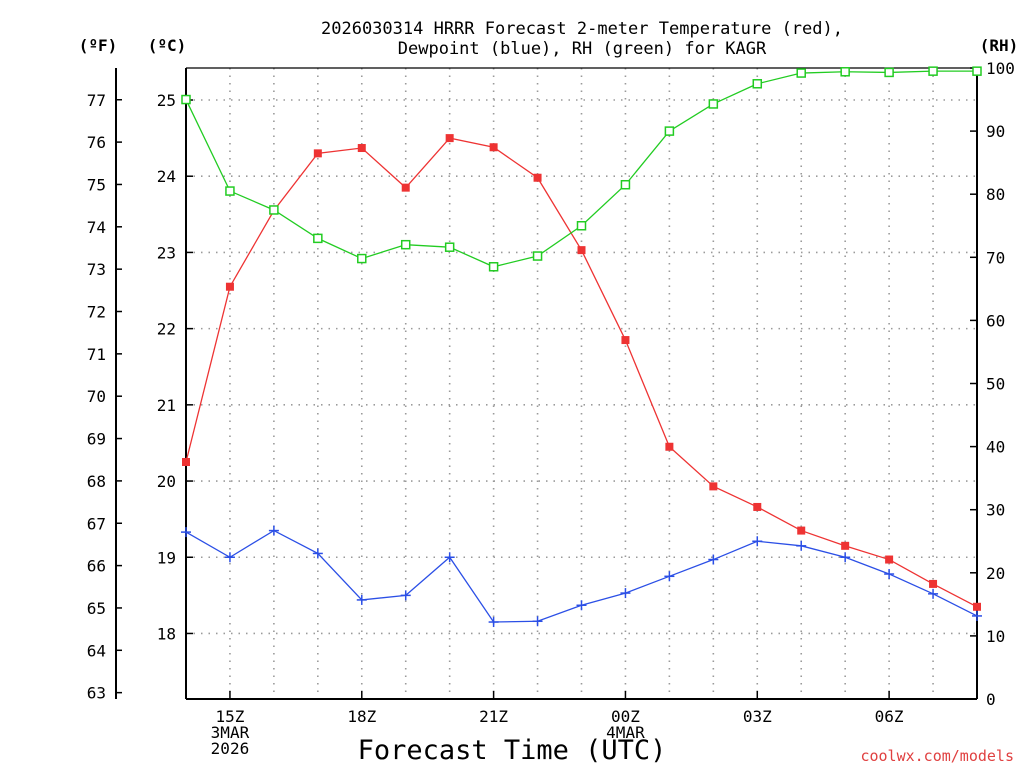 This screenshot has width=1024, height=768. I want to click on fahrenheit-tick-label: 74, so click(96, 227).